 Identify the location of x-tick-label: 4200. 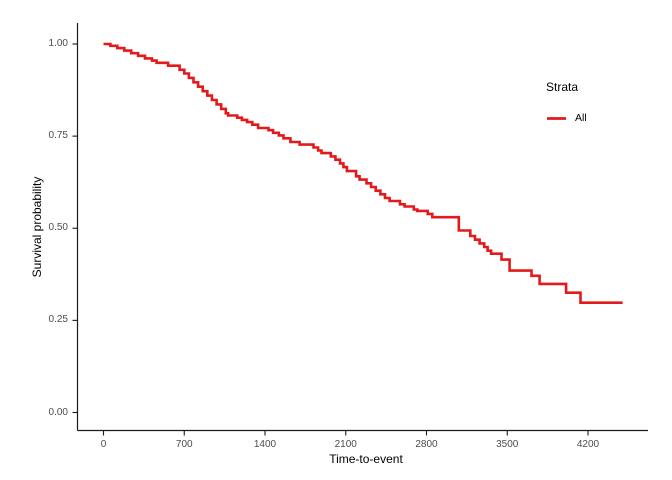
(588, 444).